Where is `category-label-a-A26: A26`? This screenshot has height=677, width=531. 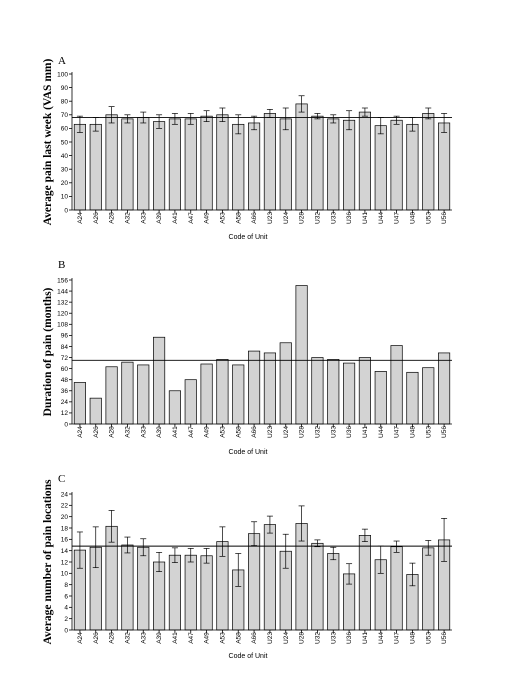
category-label-a-A26: A26 is located at coordinates (96, 218).